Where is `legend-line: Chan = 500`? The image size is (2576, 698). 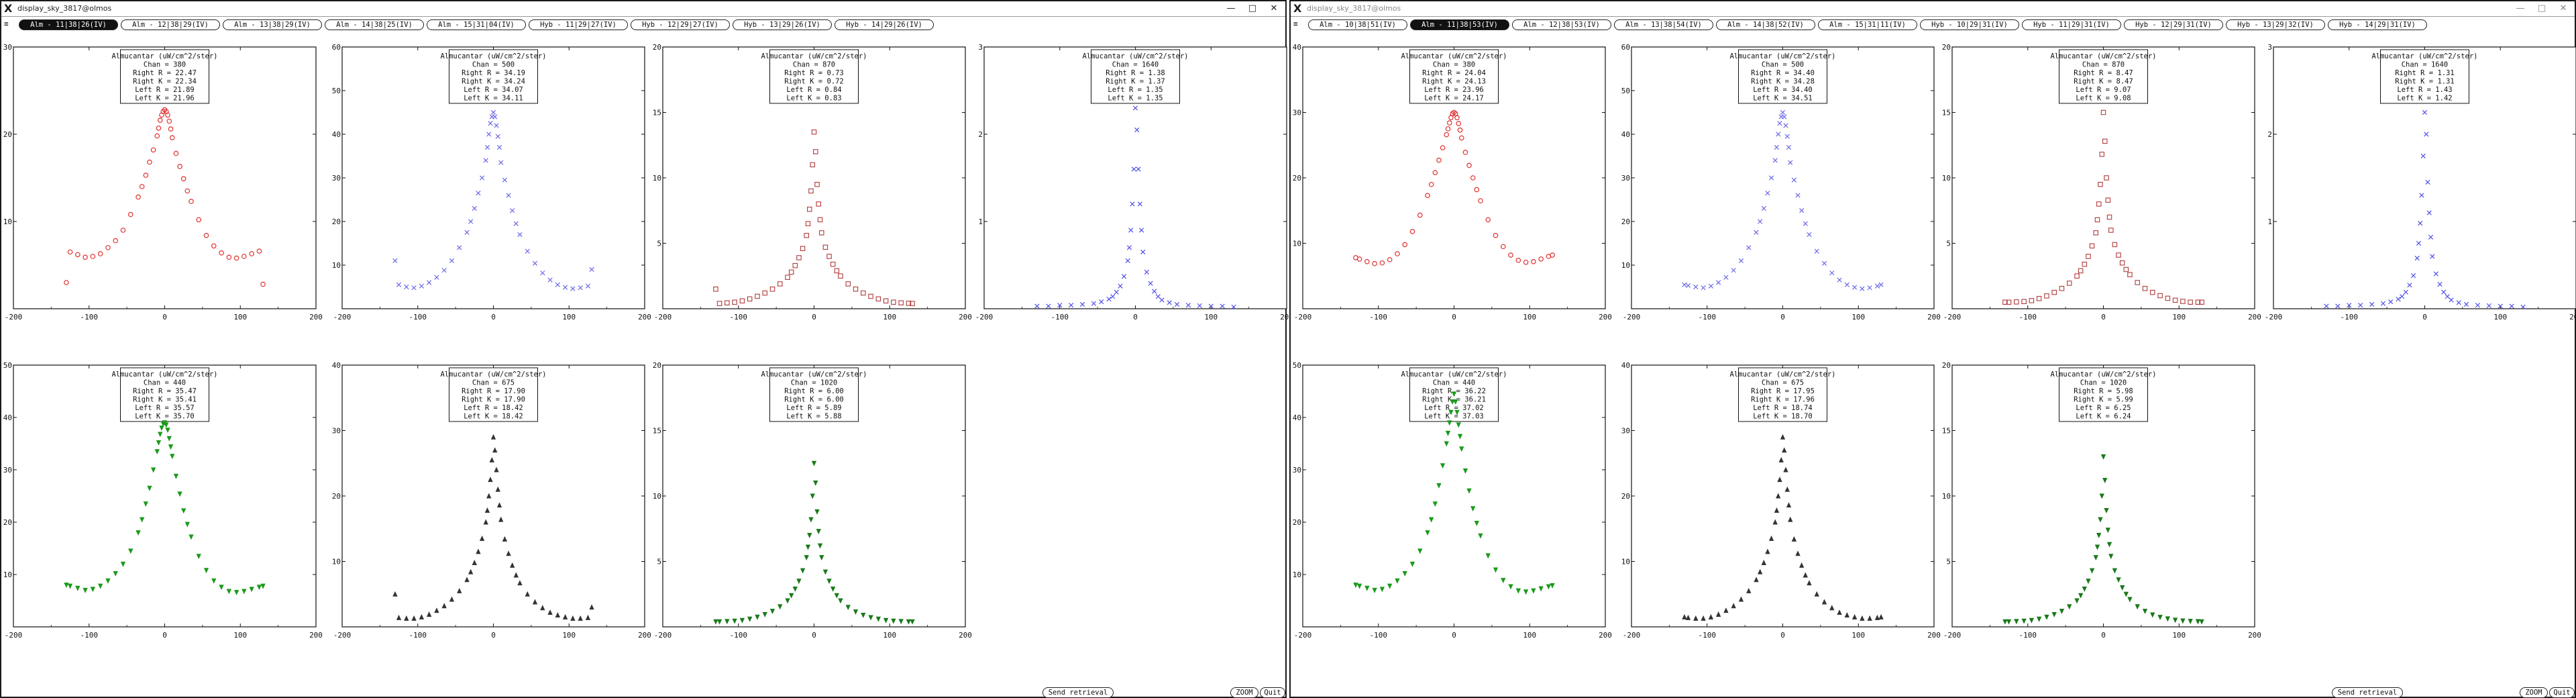
legend-line: Chan = 500 is located at coordinates (1783, 65).